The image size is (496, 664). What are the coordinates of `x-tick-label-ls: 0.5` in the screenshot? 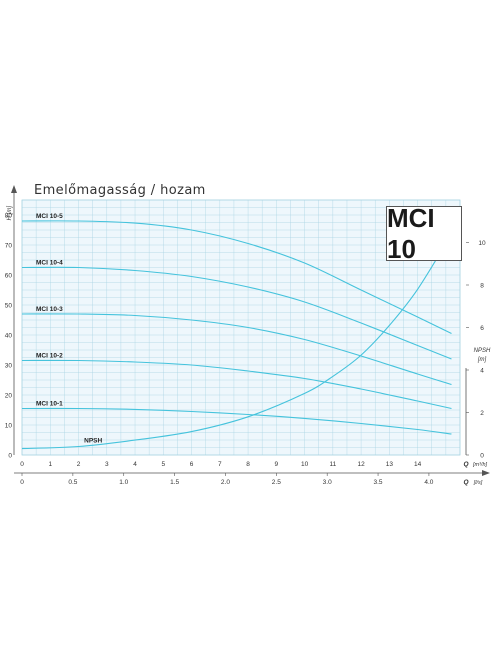 It's located at (72, 482).